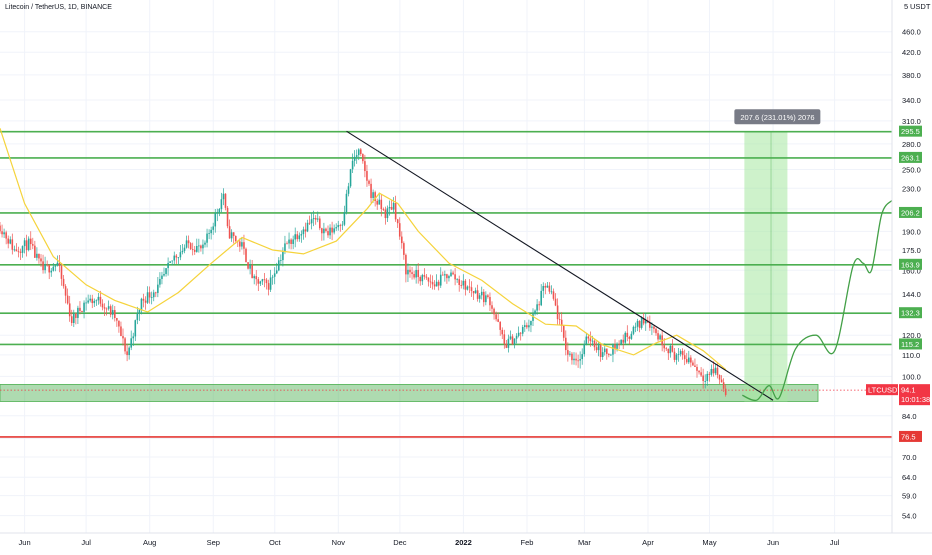 Image resolution: width=932 pixels, height=555 pixels. I want to click on level-price-label: 163.9, so click(910, 264).